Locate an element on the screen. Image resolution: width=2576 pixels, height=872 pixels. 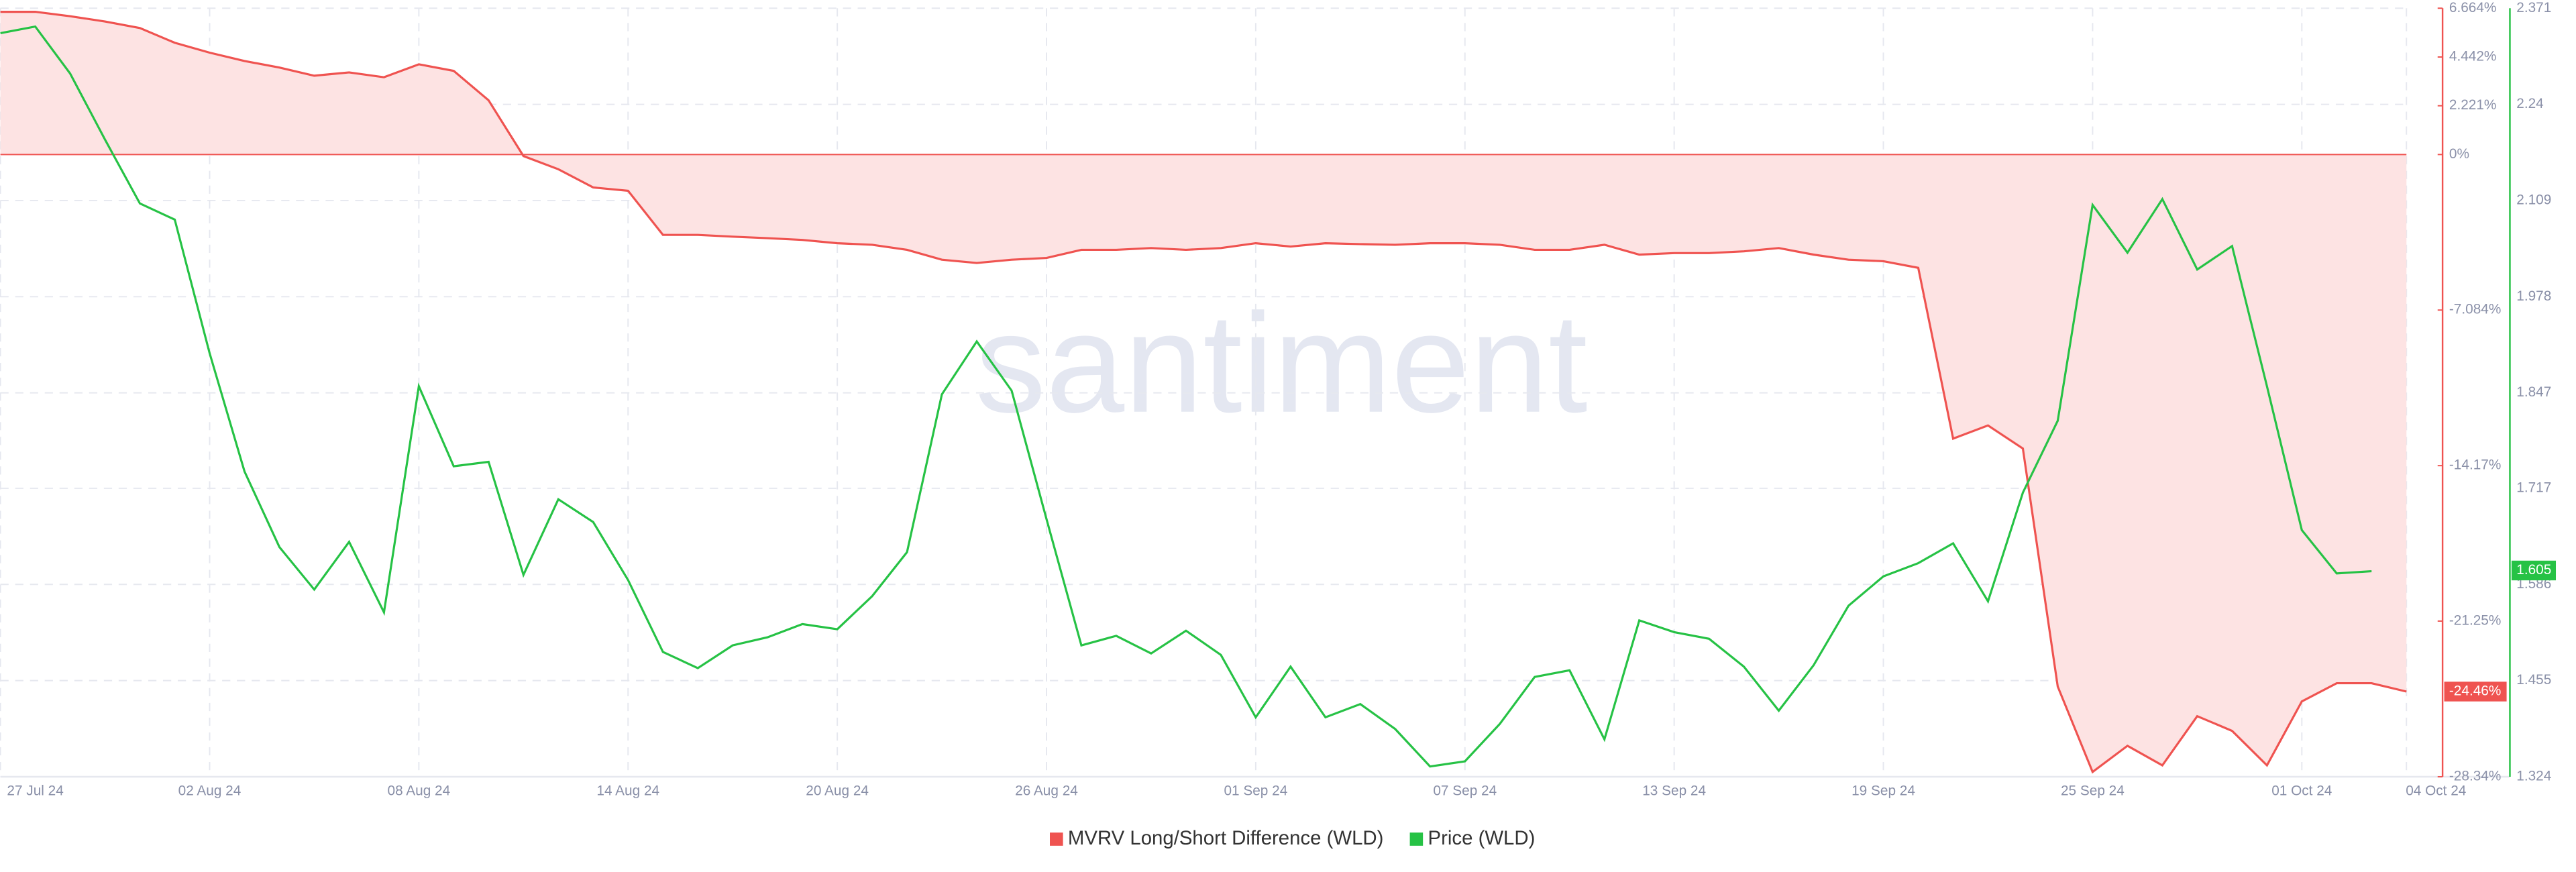
legend-label: MVRV Long/Short Difference (WLD) is located at coordinates (1225, 838).